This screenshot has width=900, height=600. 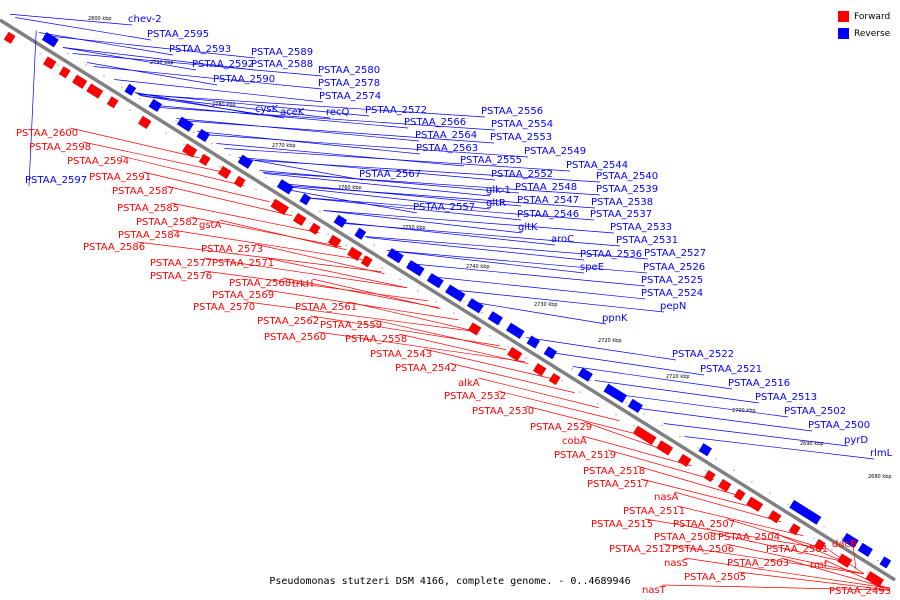 I want to click on gene-label-aroc: aroC, so click(x=562, y=239).